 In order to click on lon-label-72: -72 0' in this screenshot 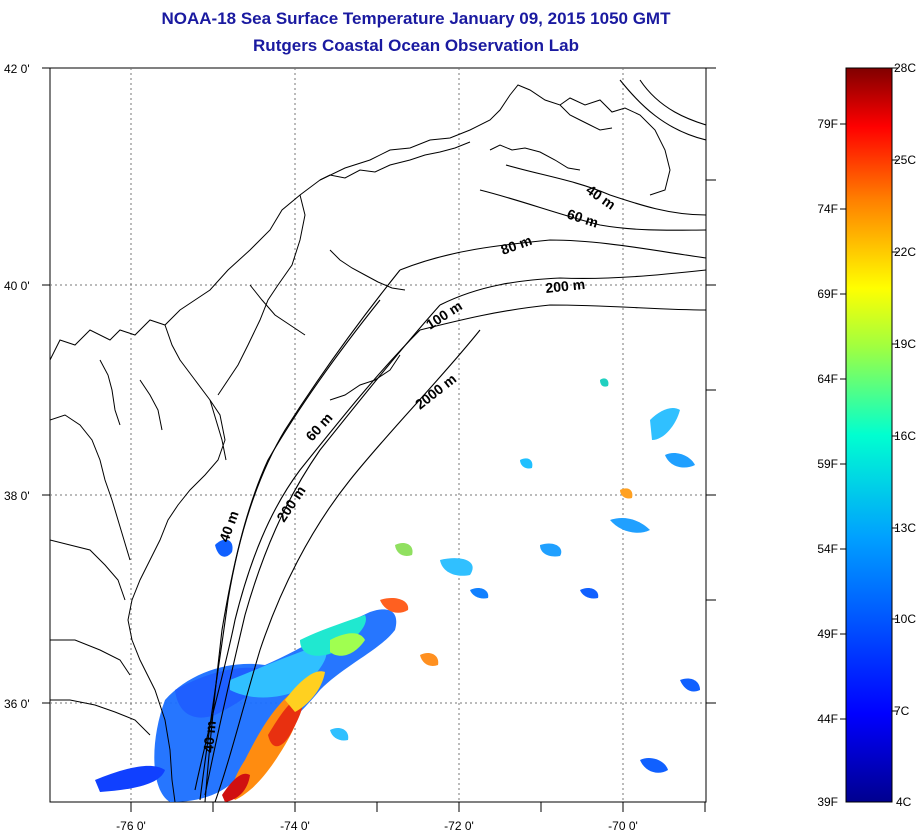, I will do `click(459, 825)`.